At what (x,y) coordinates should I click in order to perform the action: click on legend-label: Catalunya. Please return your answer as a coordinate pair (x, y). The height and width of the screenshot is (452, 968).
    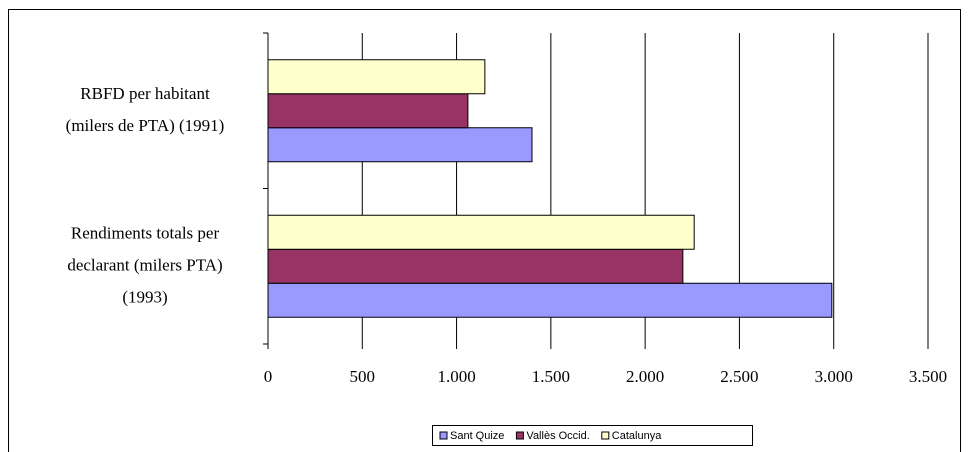
    Looking at the image, I should click on (637, 436).